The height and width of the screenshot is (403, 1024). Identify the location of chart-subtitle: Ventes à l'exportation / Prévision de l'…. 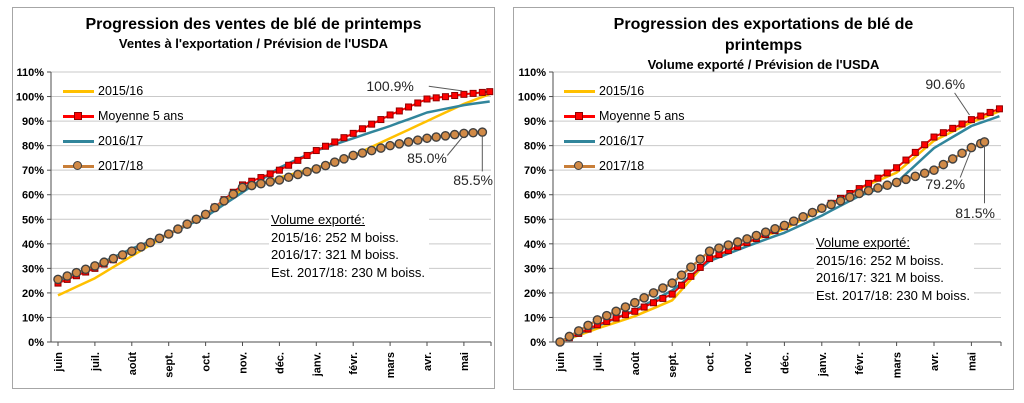
(253, 43).